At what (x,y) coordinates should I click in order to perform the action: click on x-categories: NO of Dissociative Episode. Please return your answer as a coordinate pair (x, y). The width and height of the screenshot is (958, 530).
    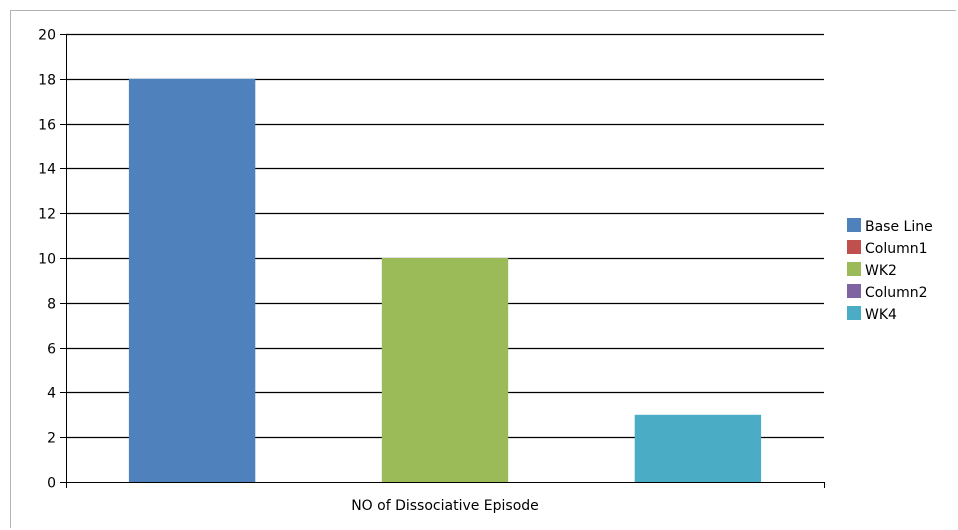
    Looking at the image, I should click on (445, 506).